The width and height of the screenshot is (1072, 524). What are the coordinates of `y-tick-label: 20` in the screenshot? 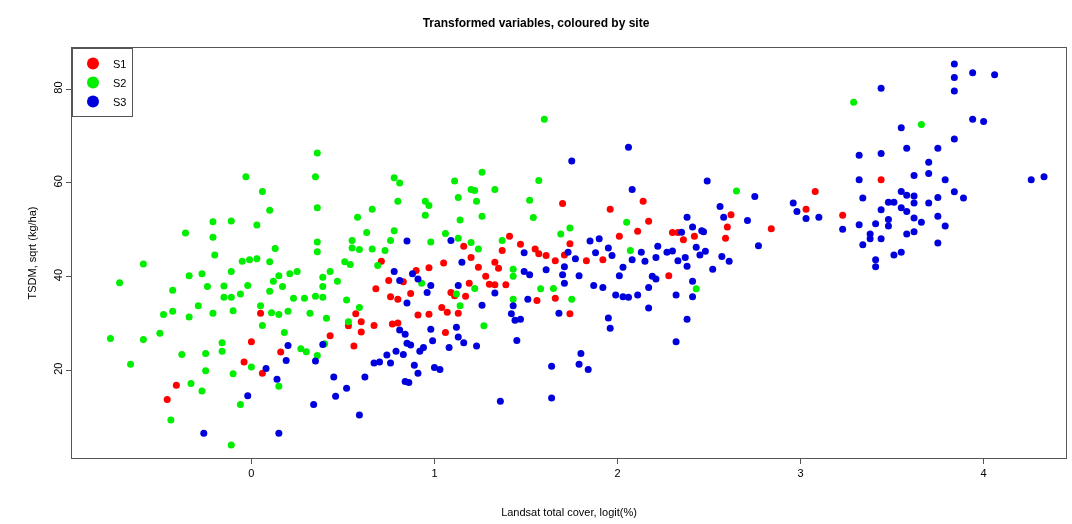 It's located at (57, 368).